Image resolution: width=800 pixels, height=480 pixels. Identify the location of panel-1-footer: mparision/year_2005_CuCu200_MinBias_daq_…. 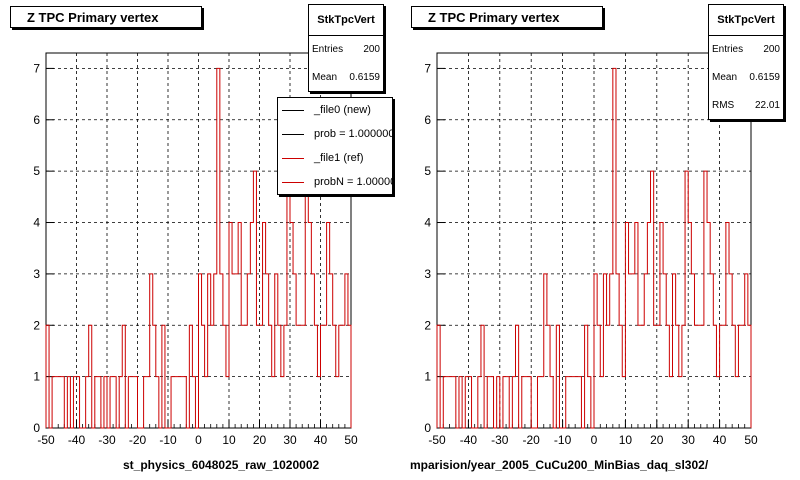
(559, 465).